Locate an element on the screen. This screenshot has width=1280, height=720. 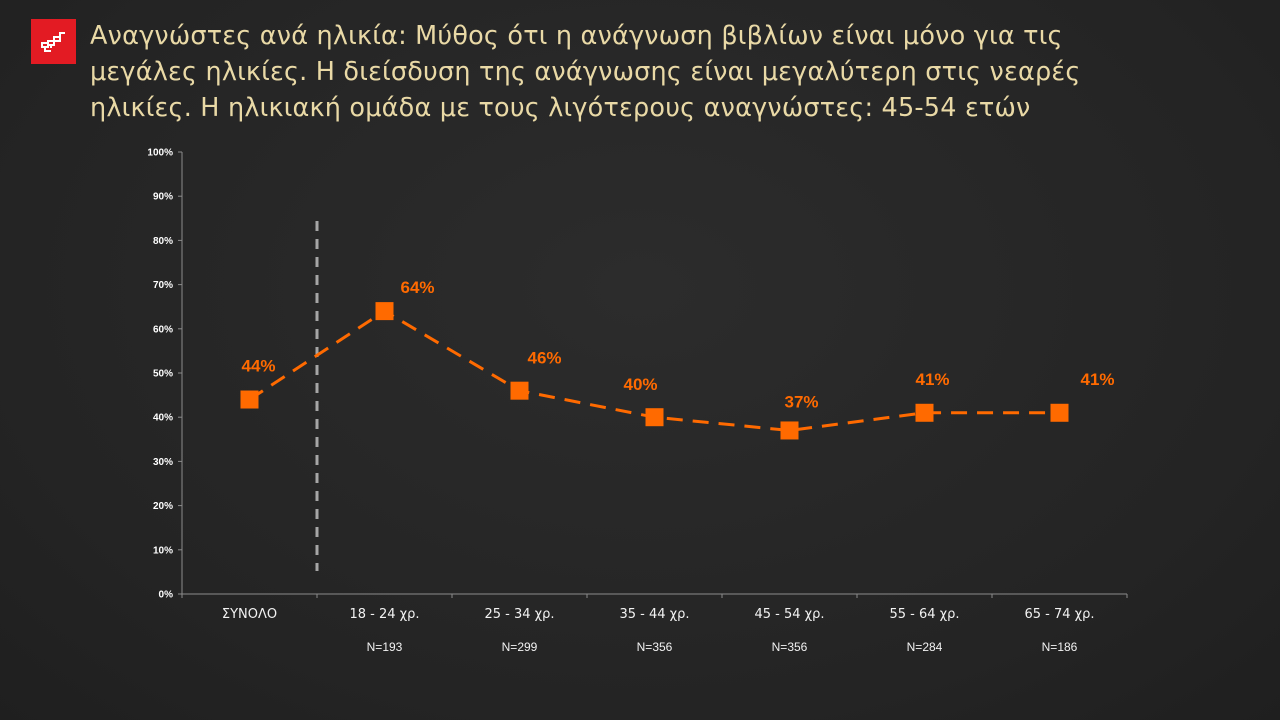
data-label: 40% is located at coordinates (640, 384).